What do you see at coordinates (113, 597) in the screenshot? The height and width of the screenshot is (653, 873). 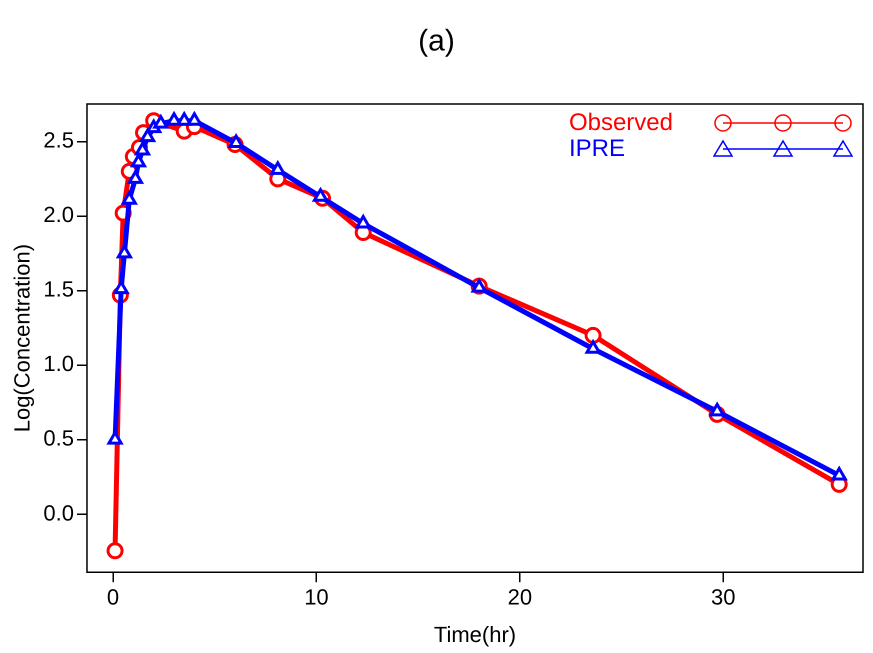 I see `x-tick-label: 0` at bounding box center [113, 597].